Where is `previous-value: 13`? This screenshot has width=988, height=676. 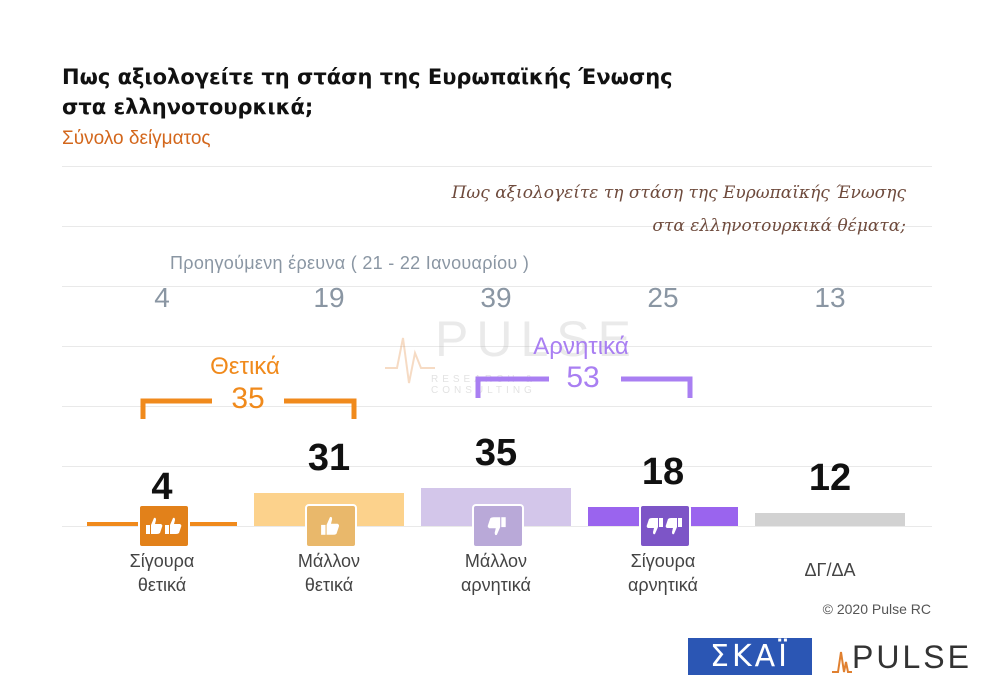
previous-value: 13 is located at coordinates (830, 297).